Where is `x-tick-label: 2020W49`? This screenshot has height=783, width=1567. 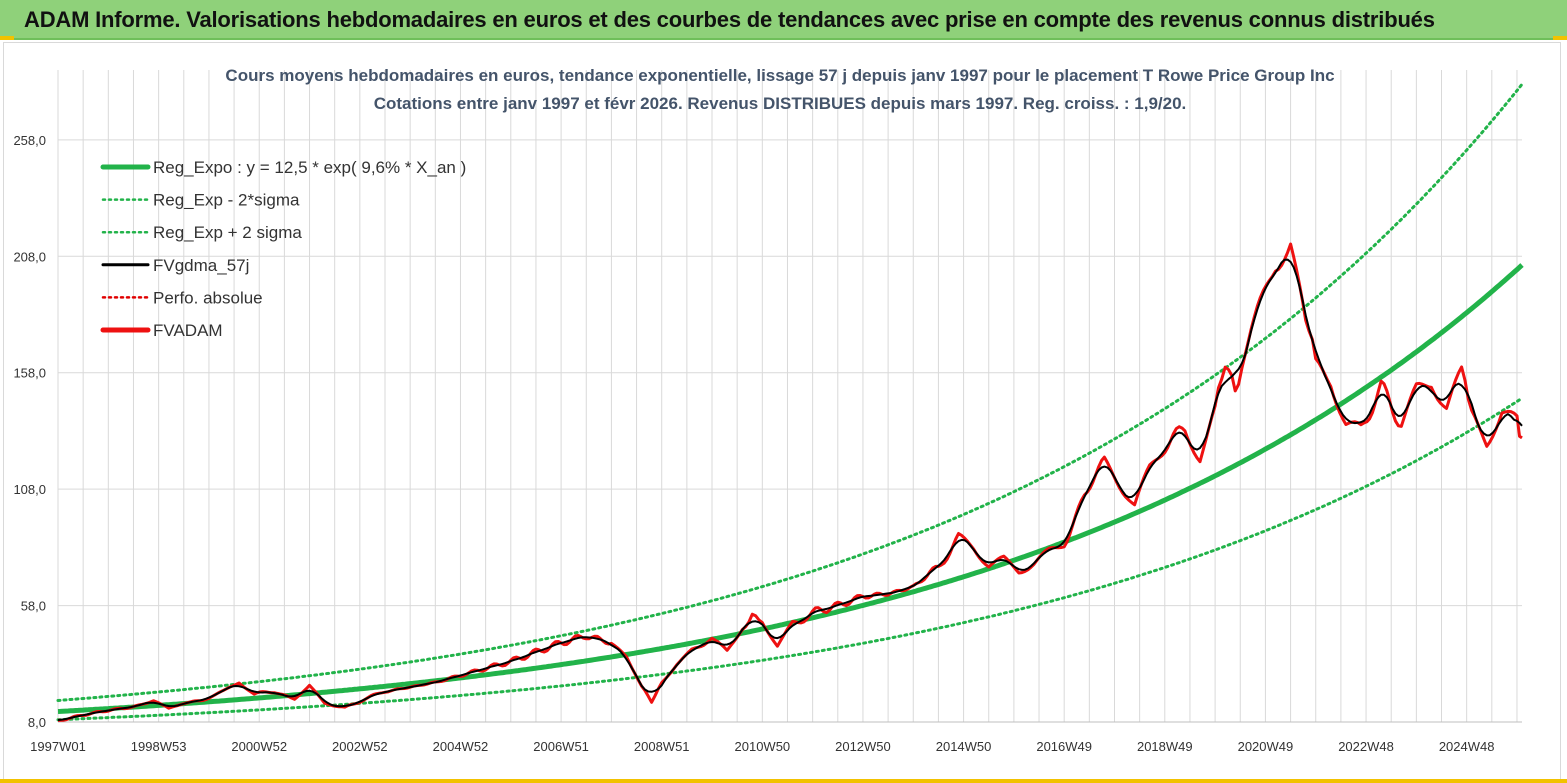 x-tick-label: 2020W49 is located at coordinates (1266, 746).